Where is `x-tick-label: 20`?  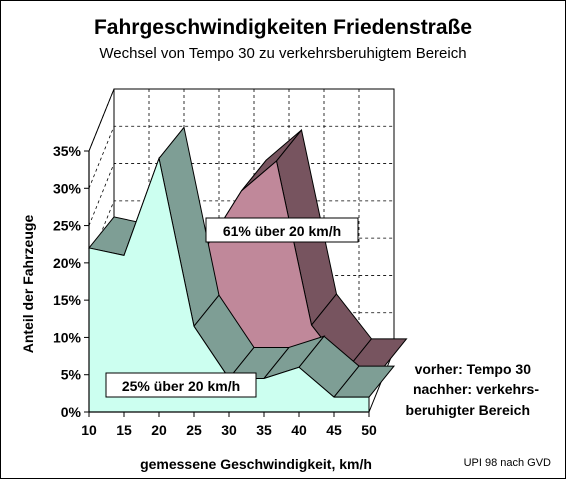
x-tick-label: 20 is located at coordinates (159, 430).